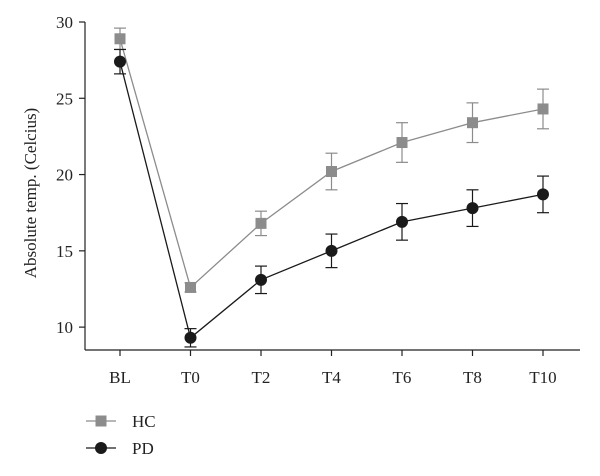  What do you see at coordinates (64, 327) in the screenshot?
I see `y-tick-label: 10` at bounding box center [64, 327].